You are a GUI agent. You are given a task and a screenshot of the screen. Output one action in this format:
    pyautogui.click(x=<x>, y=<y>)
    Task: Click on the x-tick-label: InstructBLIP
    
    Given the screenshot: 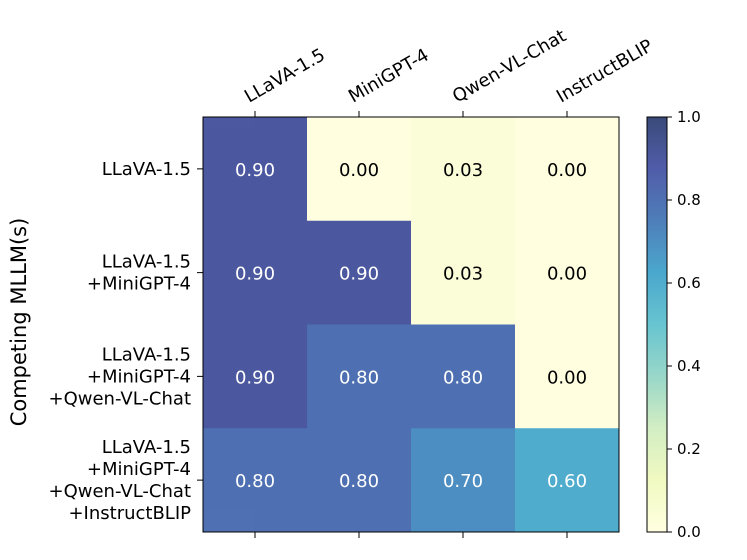 What is the action you would take?
    pyautogui.click(x=605, y=71)
    